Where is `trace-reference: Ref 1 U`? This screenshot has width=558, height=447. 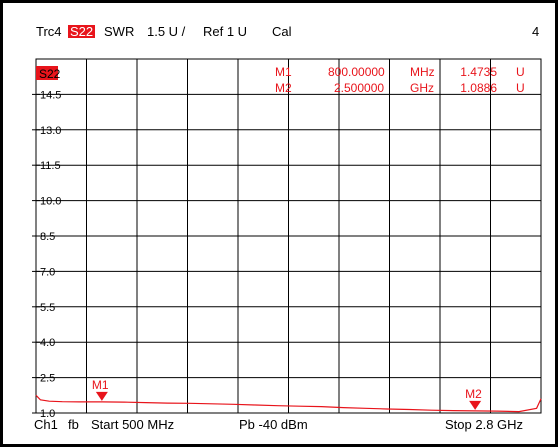 trace-reference: Ref 1 U is located at coordinates (225, 31).